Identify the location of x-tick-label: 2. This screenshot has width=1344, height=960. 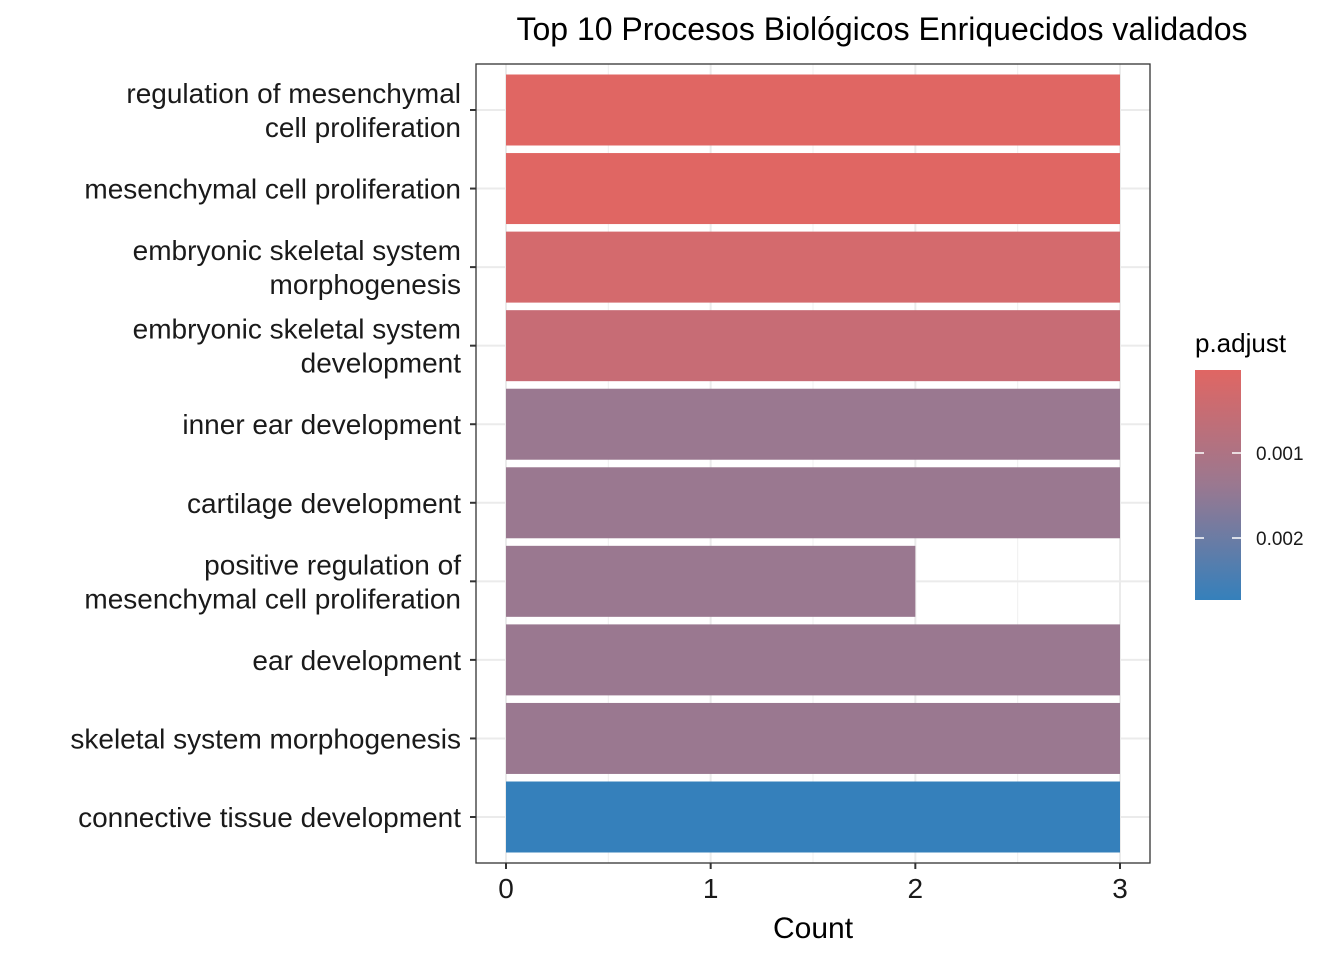
(916, 888).